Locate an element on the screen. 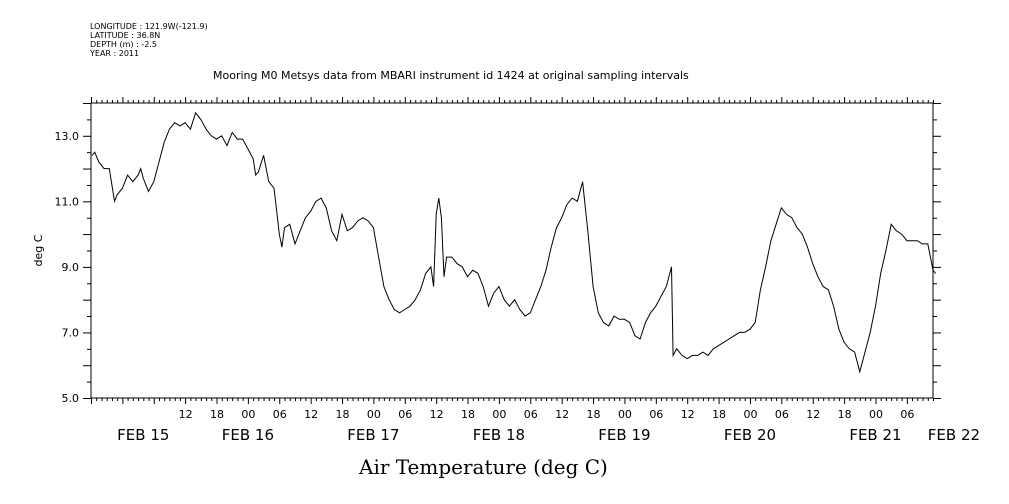 The height and width of the screenshot is (504, 1009). x-date-label: FEB 19 is located at coordinates (624, 435).